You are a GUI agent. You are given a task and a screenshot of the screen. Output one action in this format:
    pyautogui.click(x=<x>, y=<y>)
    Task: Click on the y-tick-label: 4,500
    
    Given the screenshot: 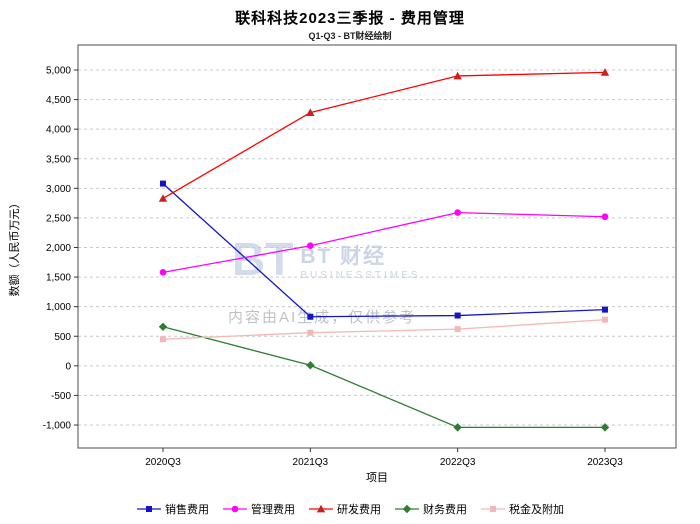 What is the action you would take?
    pyautogui.click(x=58, y=100)
    